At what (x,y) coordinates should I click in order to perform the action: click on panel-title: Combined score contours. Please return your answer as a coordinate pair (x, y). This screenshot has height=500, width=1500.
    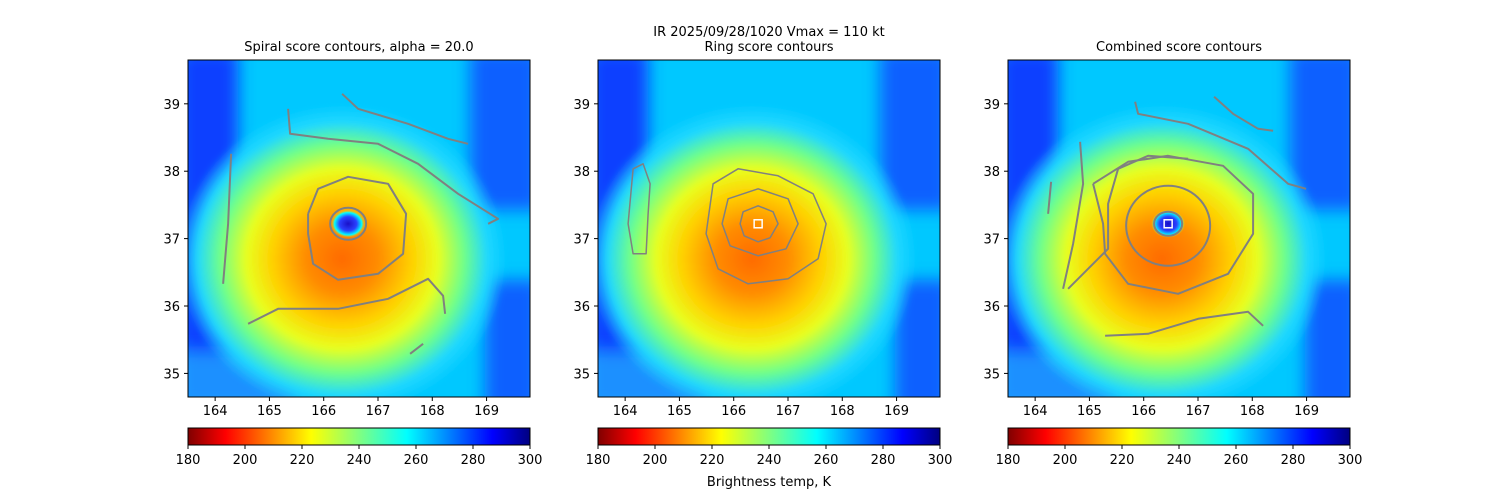
    Looking at the image, I should click on (1179, 47).